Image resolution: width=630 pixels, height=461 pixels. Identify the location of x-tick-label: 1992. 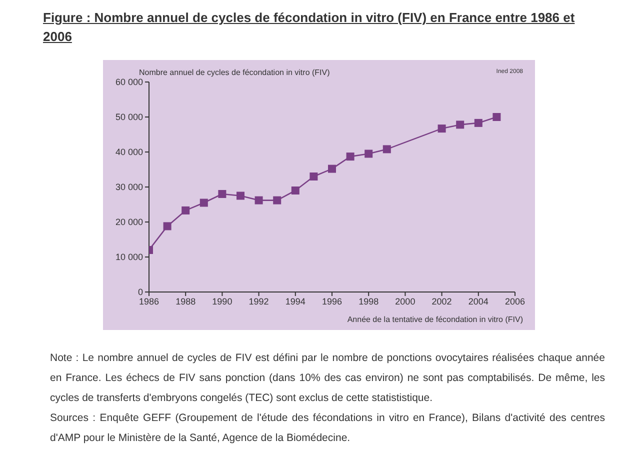
(258, 301).